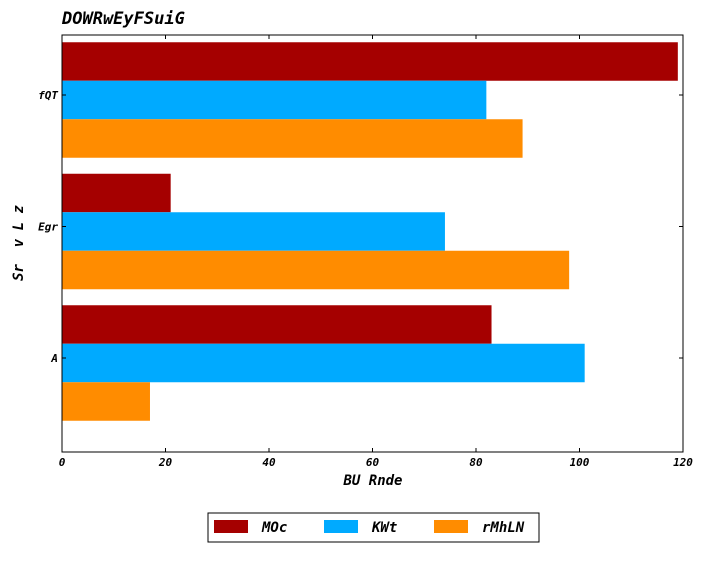 Image resolution: width=710 pixels, height=568 pixels. I want to click on x-axis-label: BU Rnde, so click(372, 481).